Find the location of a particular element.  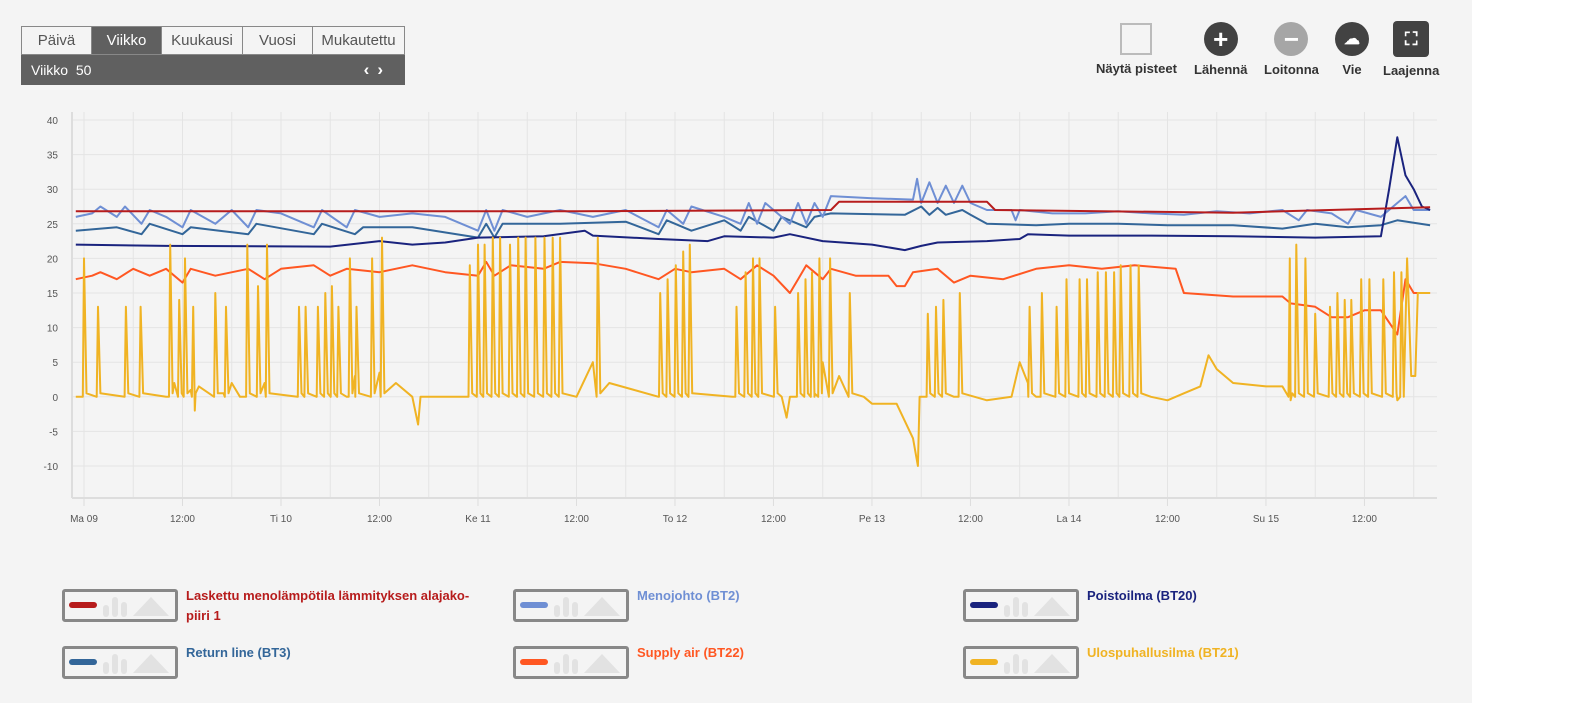

minus-icon: − is located at coordinates (1291, 39).